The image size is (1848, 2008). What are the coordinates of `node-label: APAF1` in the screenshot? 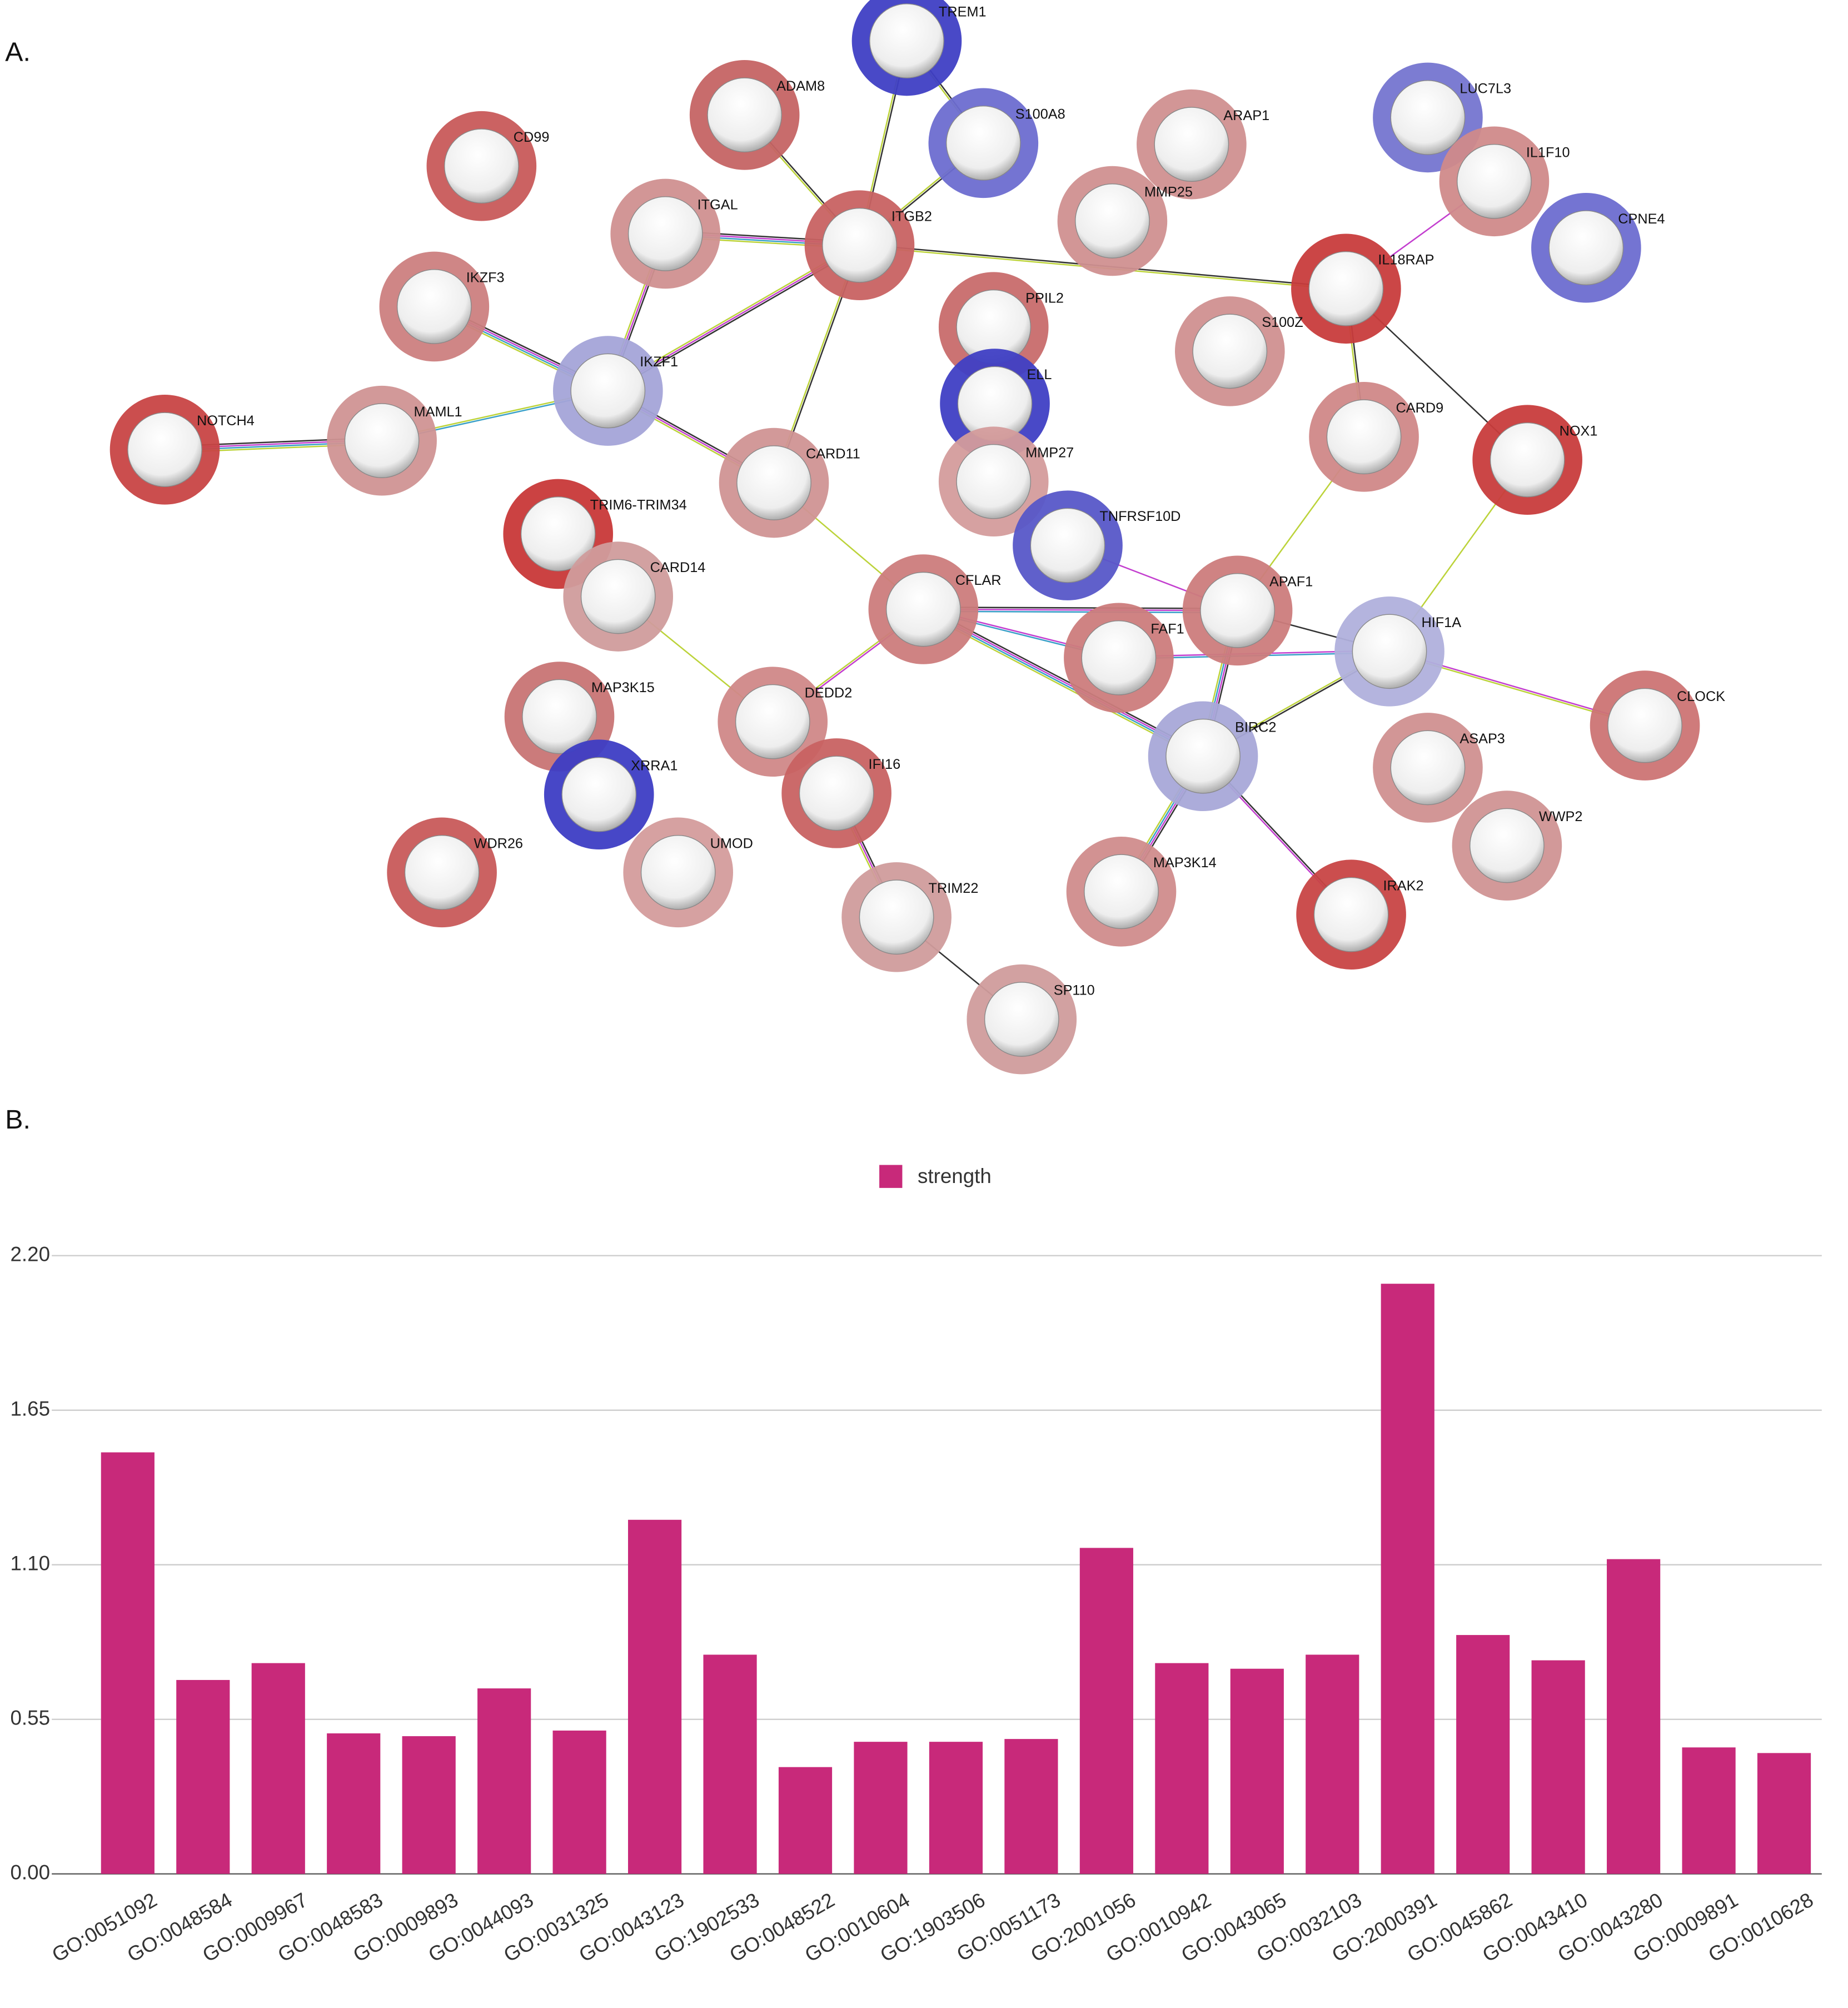 It's located at (1291, 581).